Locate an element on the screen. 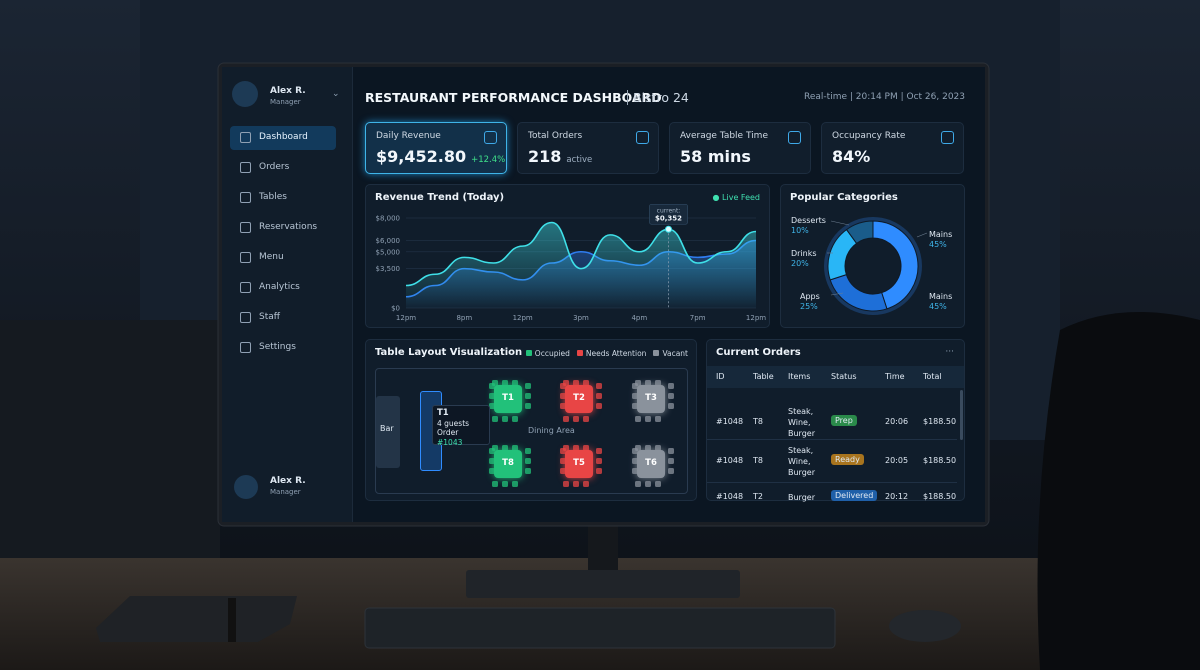  keyboard is located at coordinates (600, 628).